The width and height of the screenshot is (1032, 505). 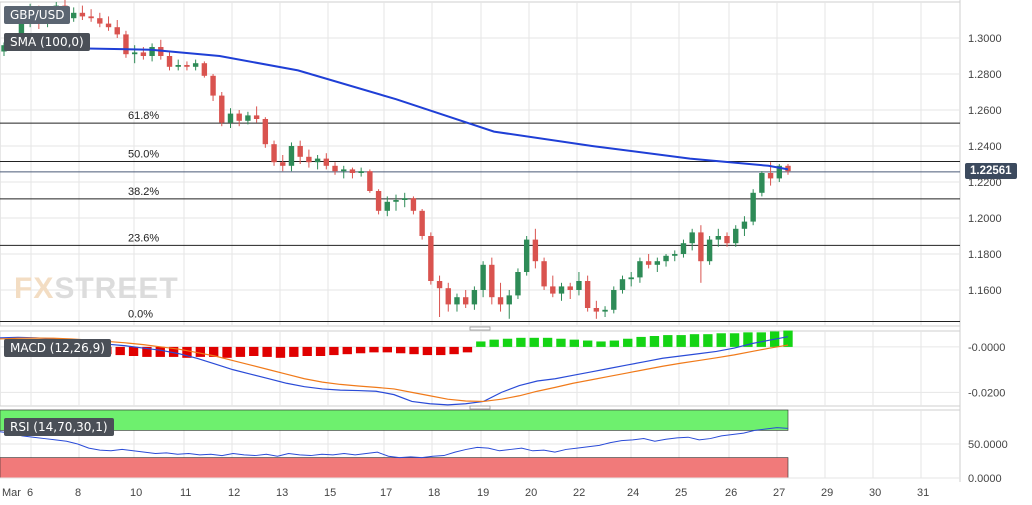 What do you see at coordinates (282, 493) in the screenshot?
I see `time-tick-label: 13` at bounding box center [282, 493].